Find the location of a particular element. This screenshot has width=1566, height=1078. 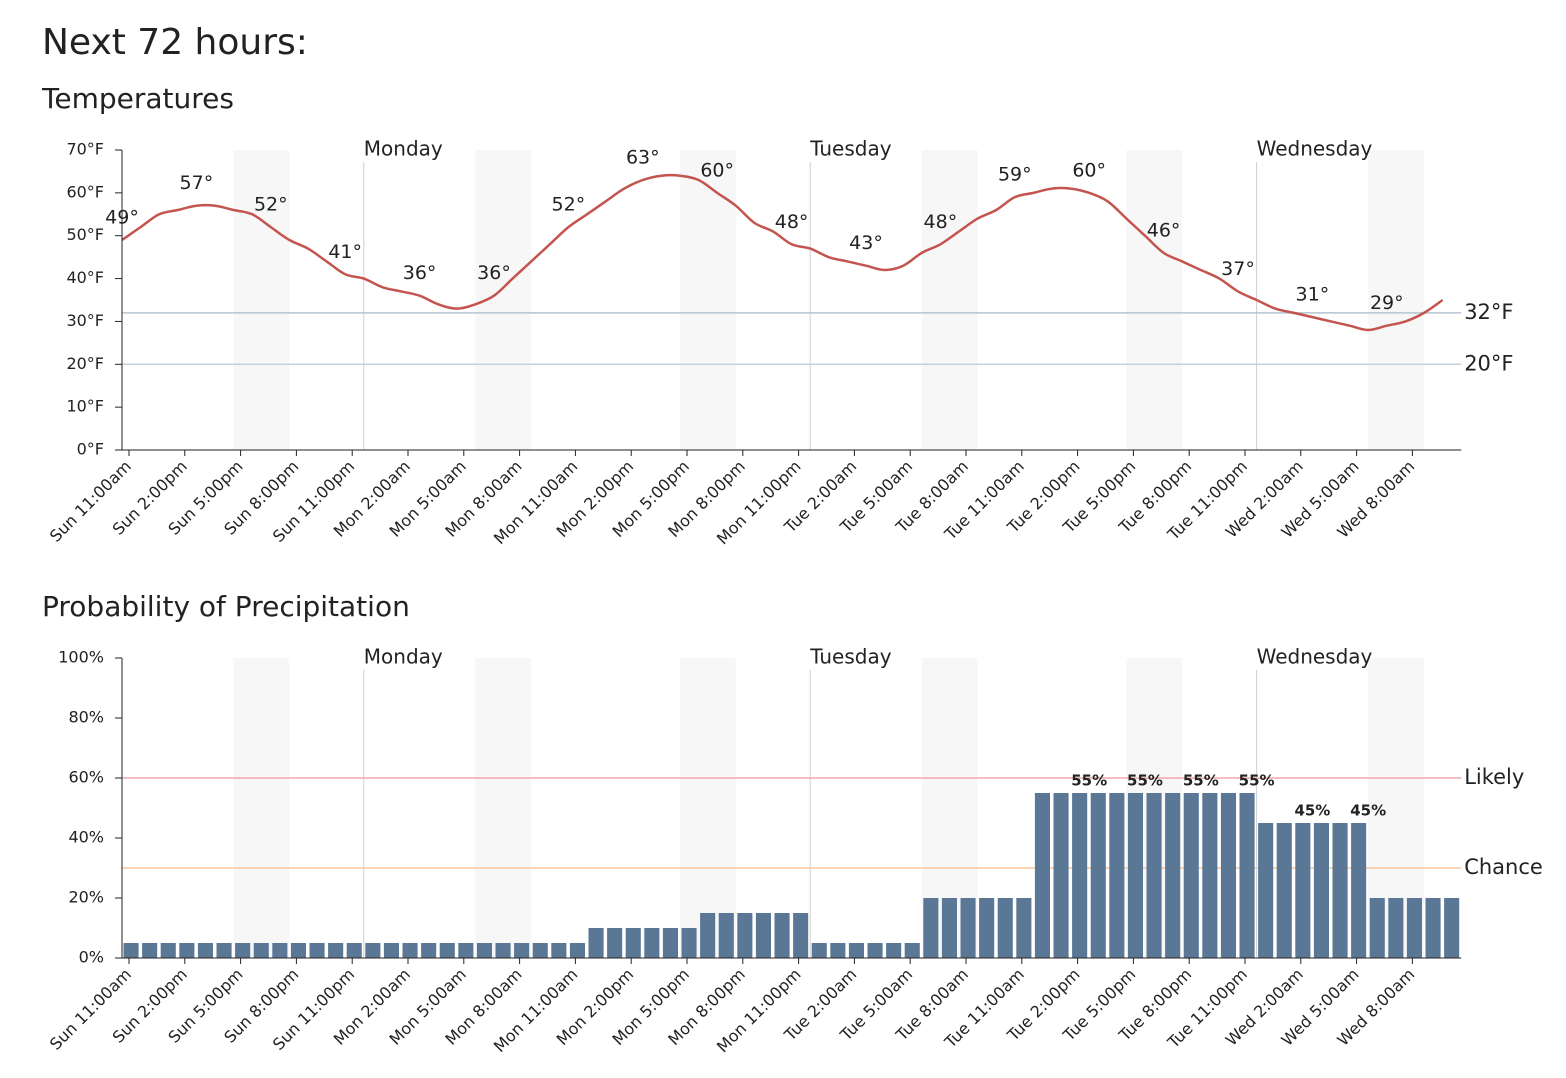

reference-label: 32°F is located at coordinates (1488, 312).